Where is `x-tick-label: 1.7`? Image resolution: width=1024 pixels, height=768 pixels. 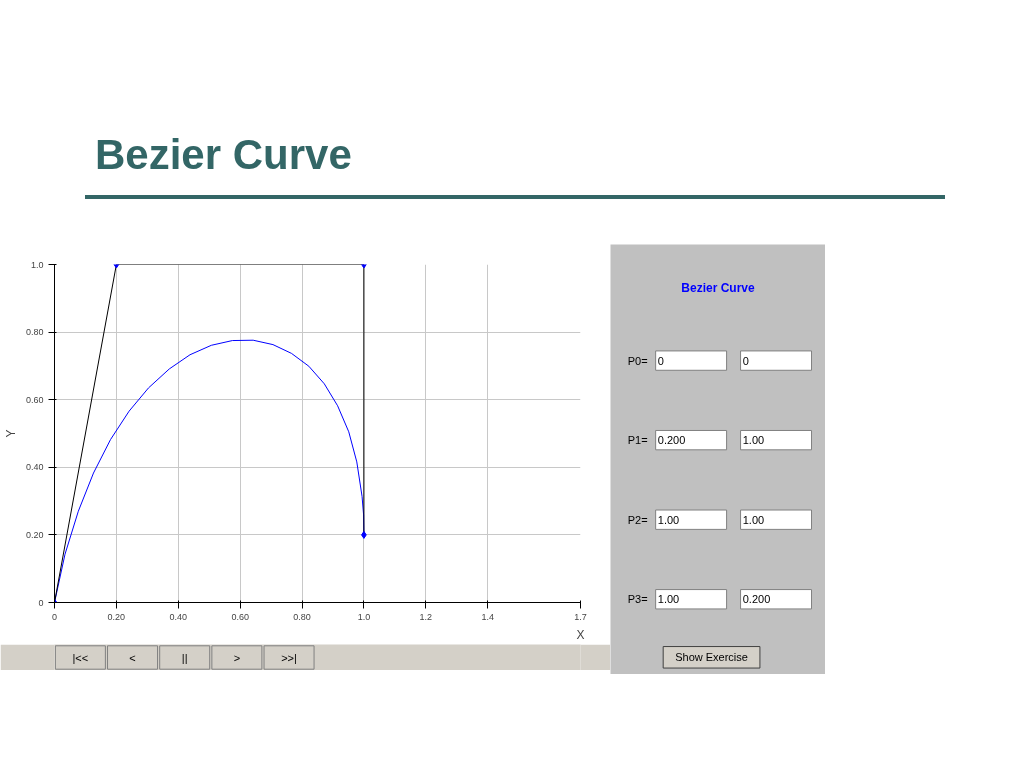 x-tick-label: 1.7 is located at coordinates (580, 616).